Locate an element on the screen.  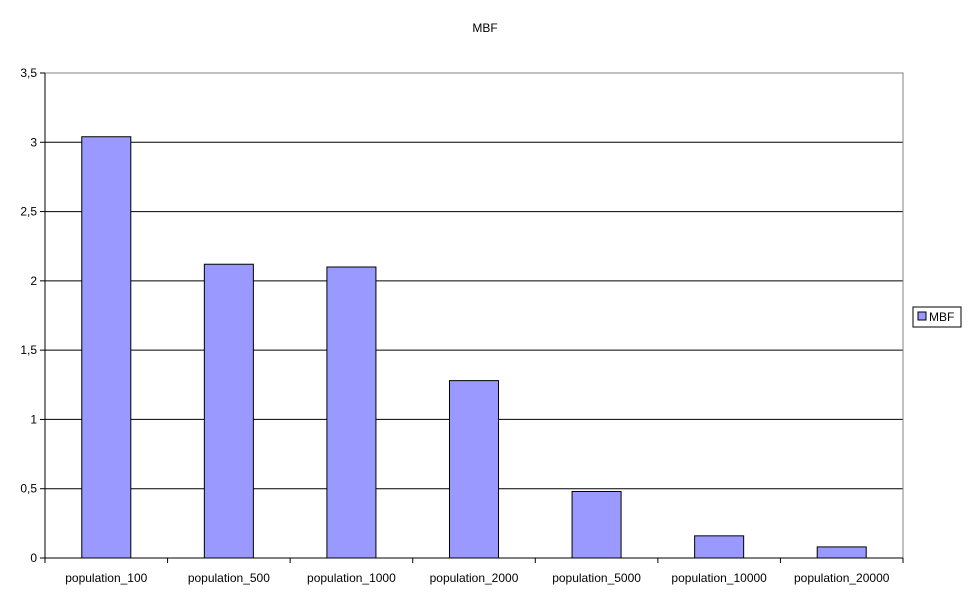
x-tick-label: population_100 is located at coordinates (106, 578).